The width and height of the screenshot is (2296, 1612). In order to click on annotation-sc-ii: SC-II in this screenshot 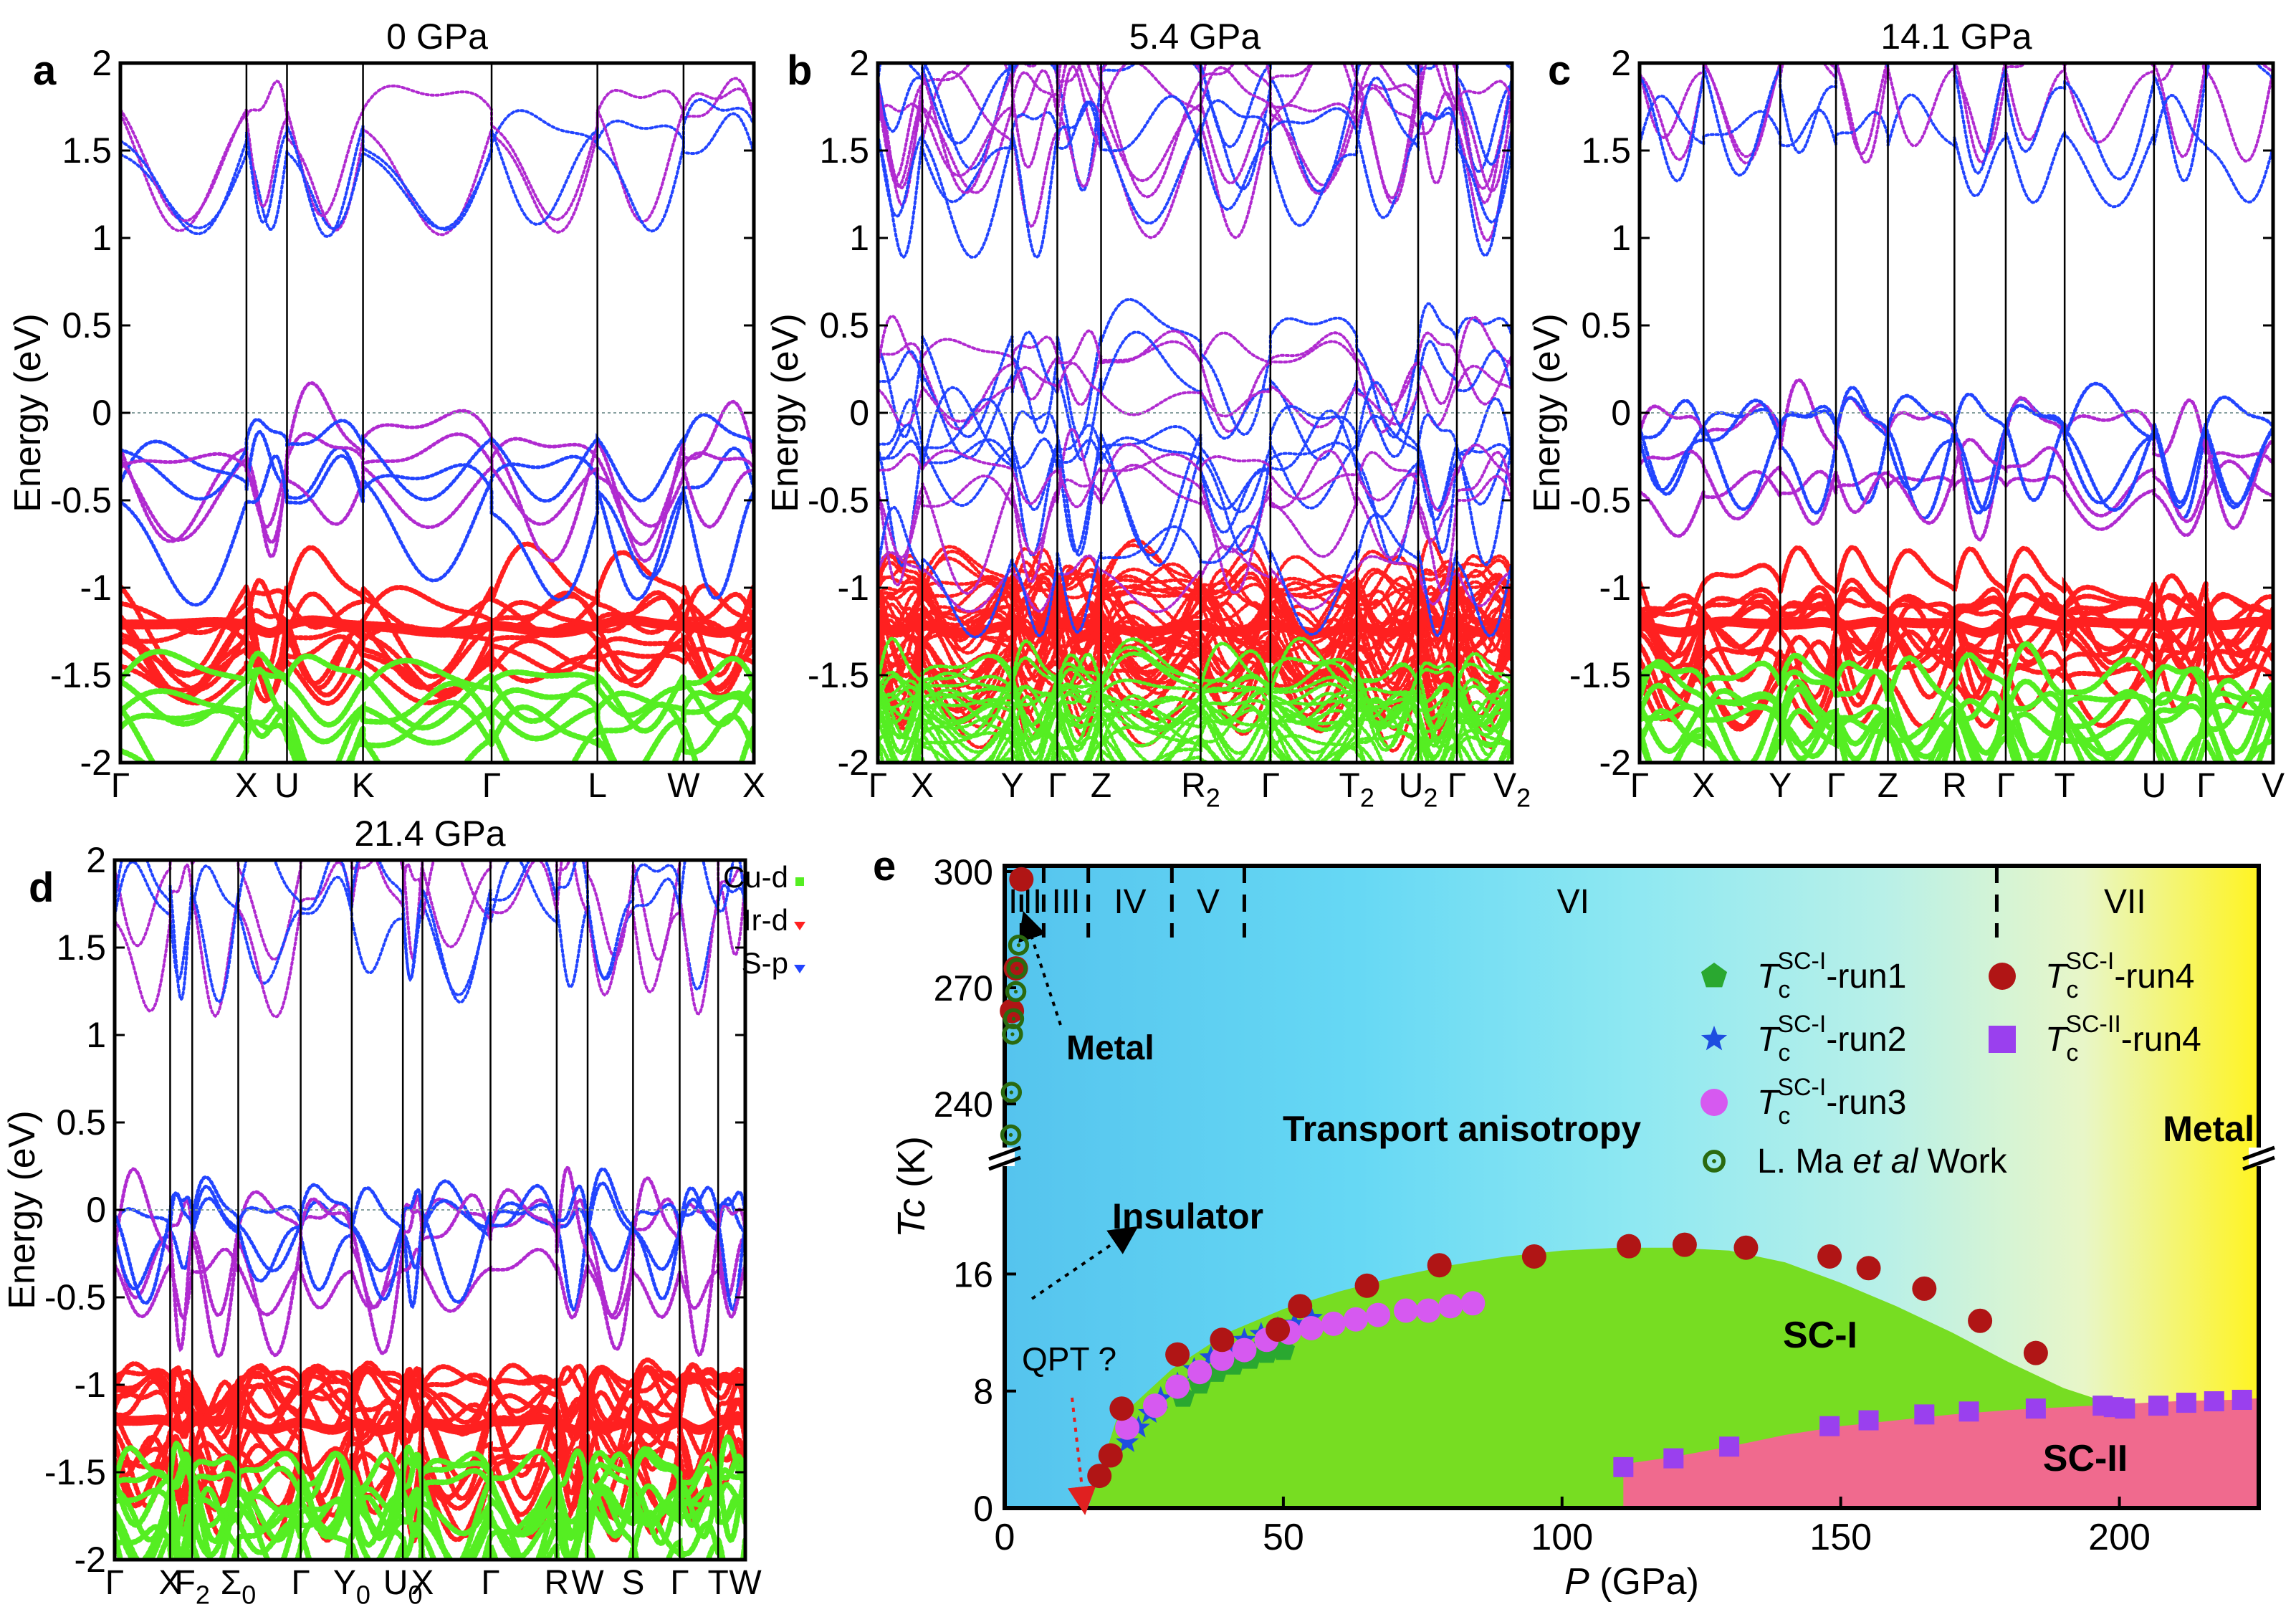, I will do `click(2085, 1458)`.